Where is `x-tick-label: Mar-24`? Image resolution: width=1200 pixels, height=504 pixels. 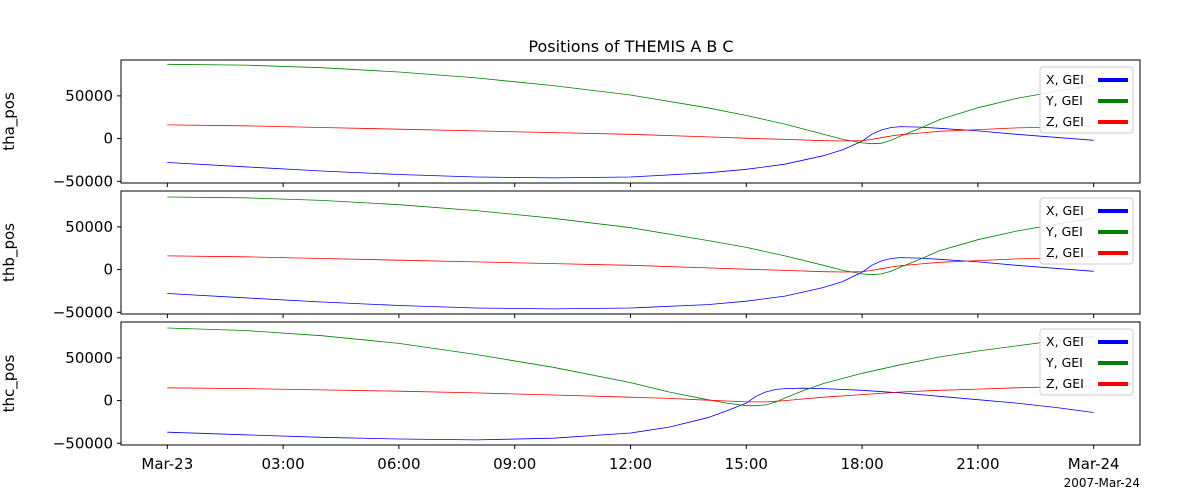
x-tick-label: Mar-24 is located at coordinates (1094, 464).